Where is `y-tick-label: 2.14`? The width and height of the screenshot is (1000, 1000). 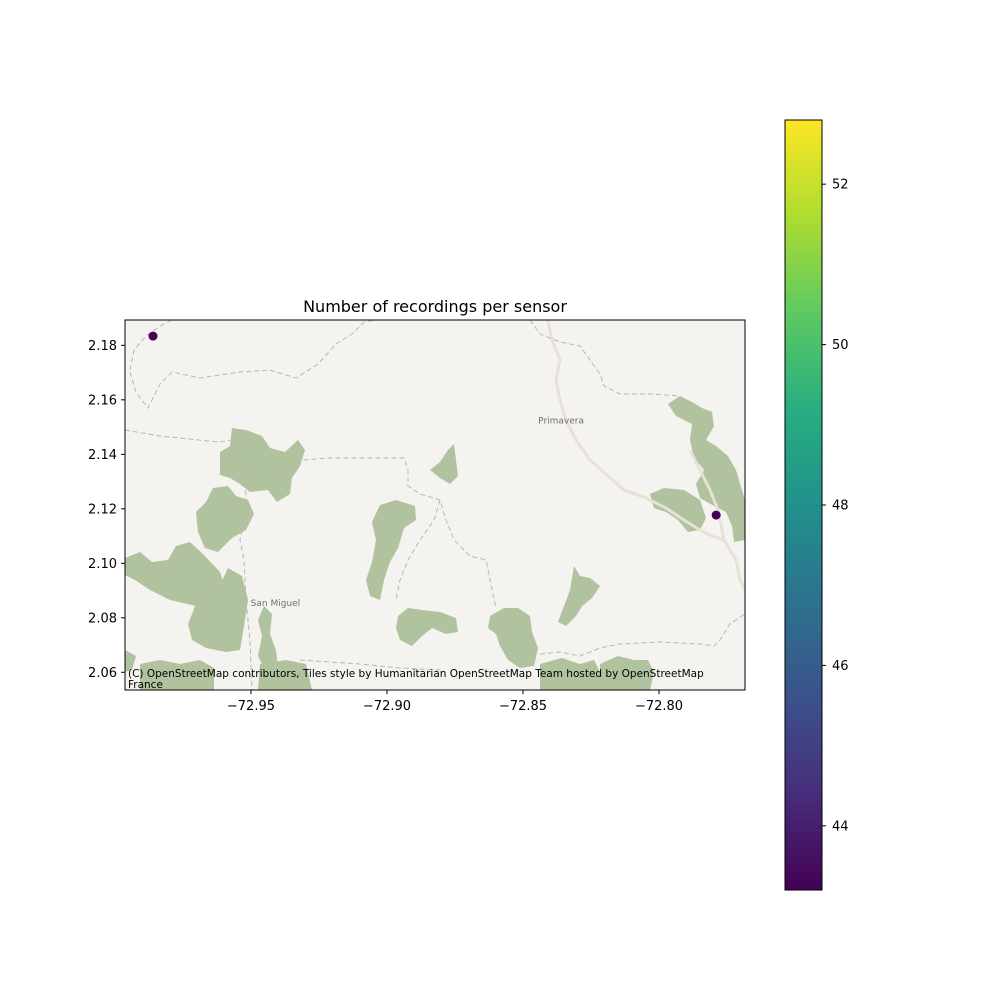 y-tick-label: 2.14 is located at coordinates (102, 455).